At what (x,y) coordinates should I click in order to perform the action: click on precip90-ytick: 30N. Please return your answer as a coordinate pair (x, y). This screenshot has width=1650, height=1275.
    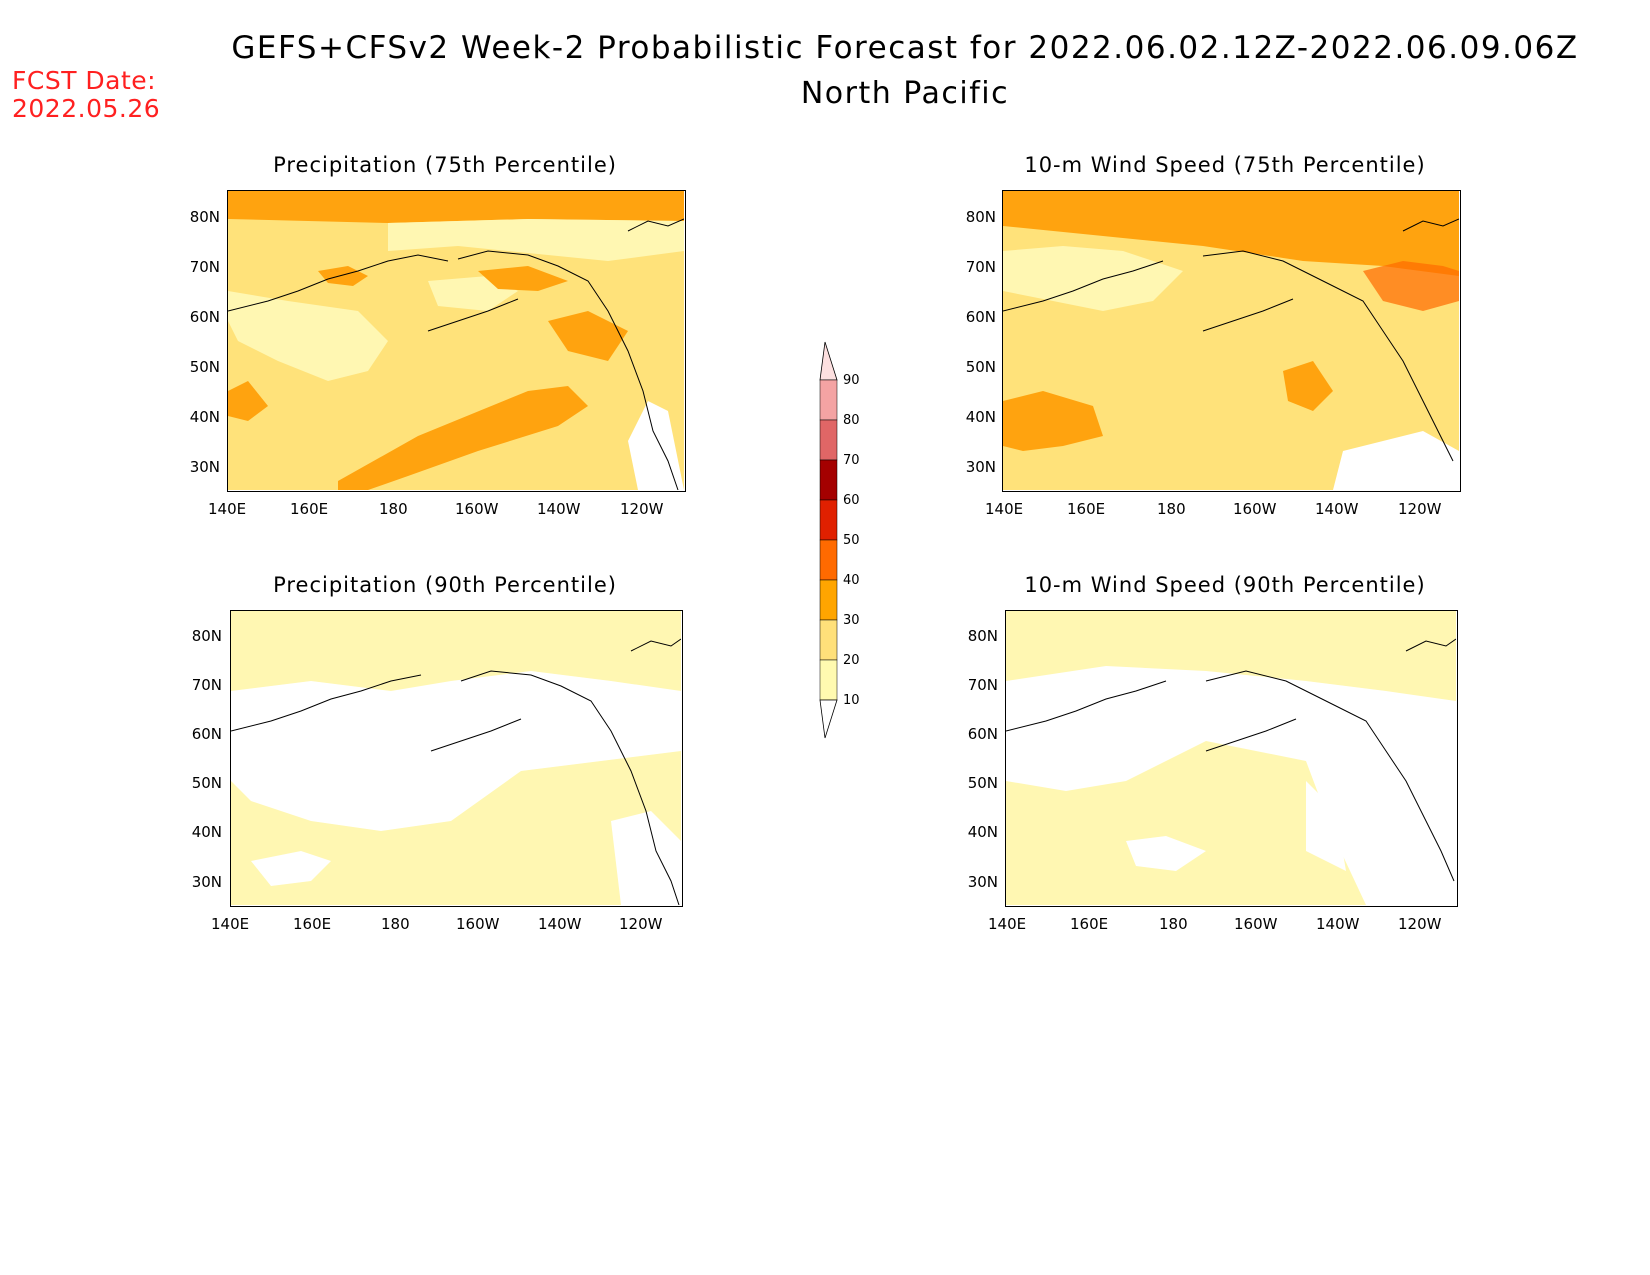
    Looking at the image, I should click on (206, 882).